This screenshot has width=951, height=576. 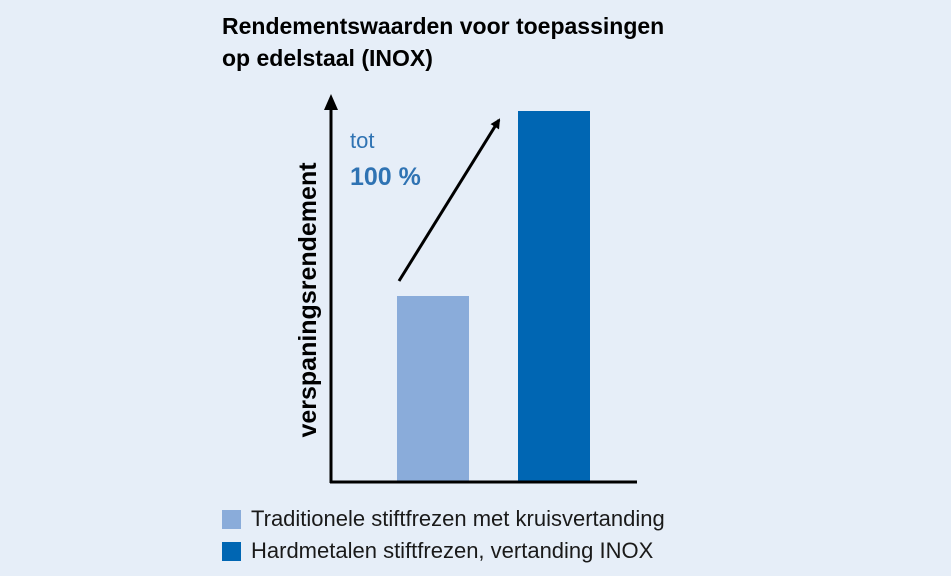 I want to click on chart-title-line-1: Rendementswaarden voor toepassingen, so click(x=443, y=26).